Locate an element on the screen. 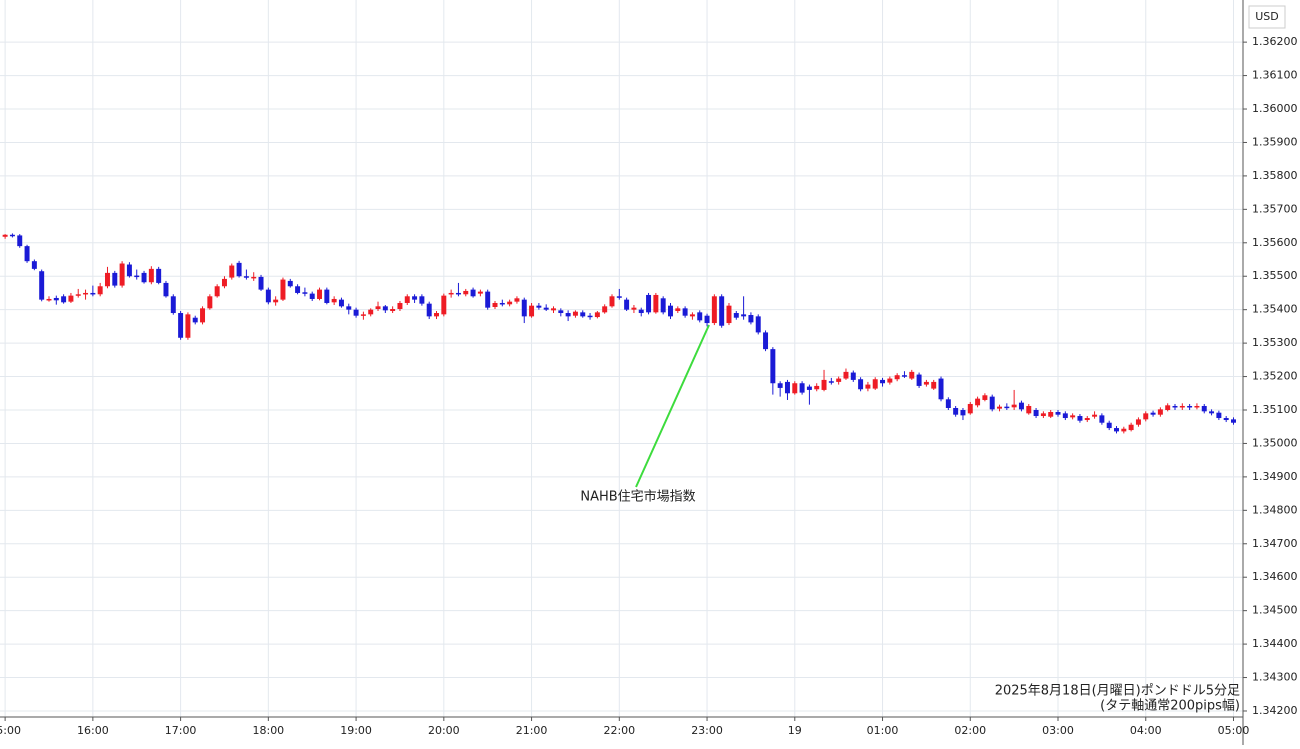 This screenshot has width=1300, height=749. y-tick-label: 1.34500 is located at coordinates (1275, 610).